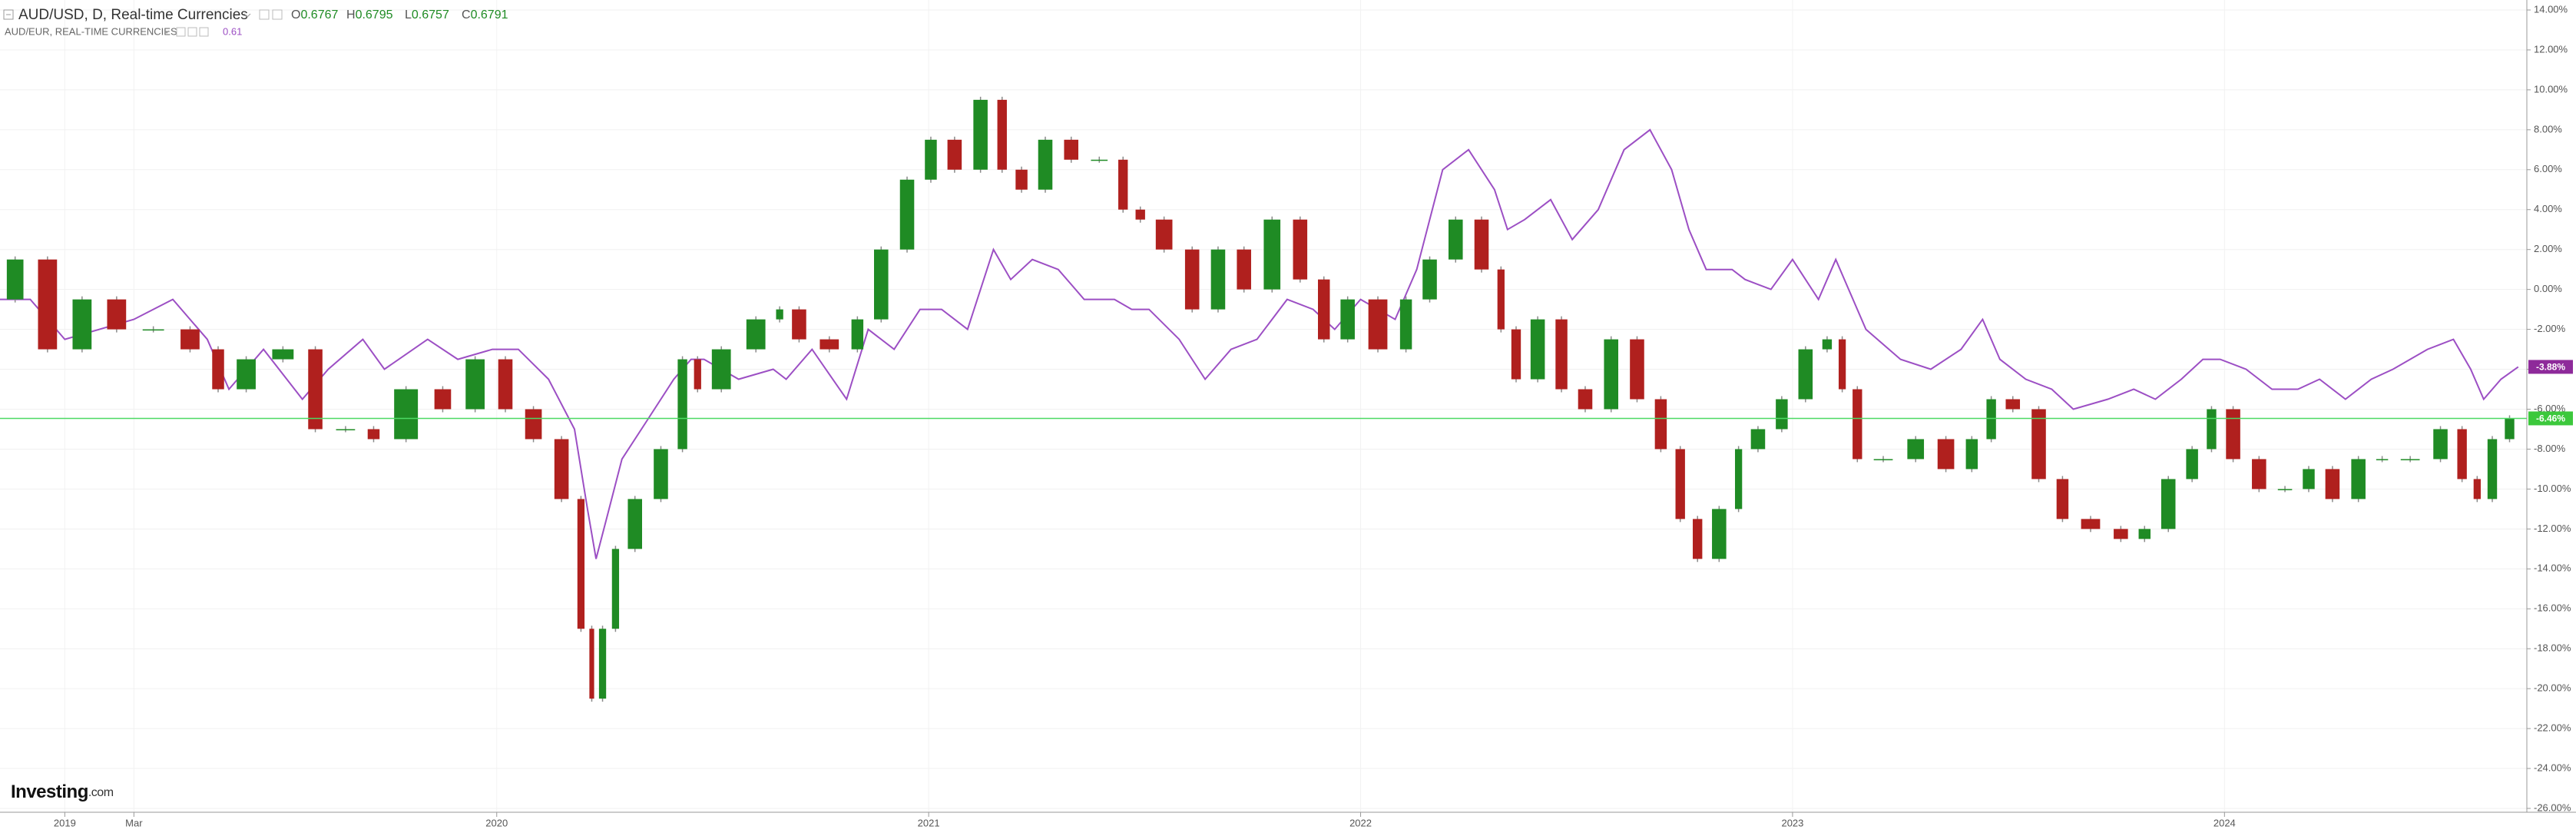  Describe the element at coordinates (1792, 822) in the screenshot. I see `x-tick-label: 2023` at that location.